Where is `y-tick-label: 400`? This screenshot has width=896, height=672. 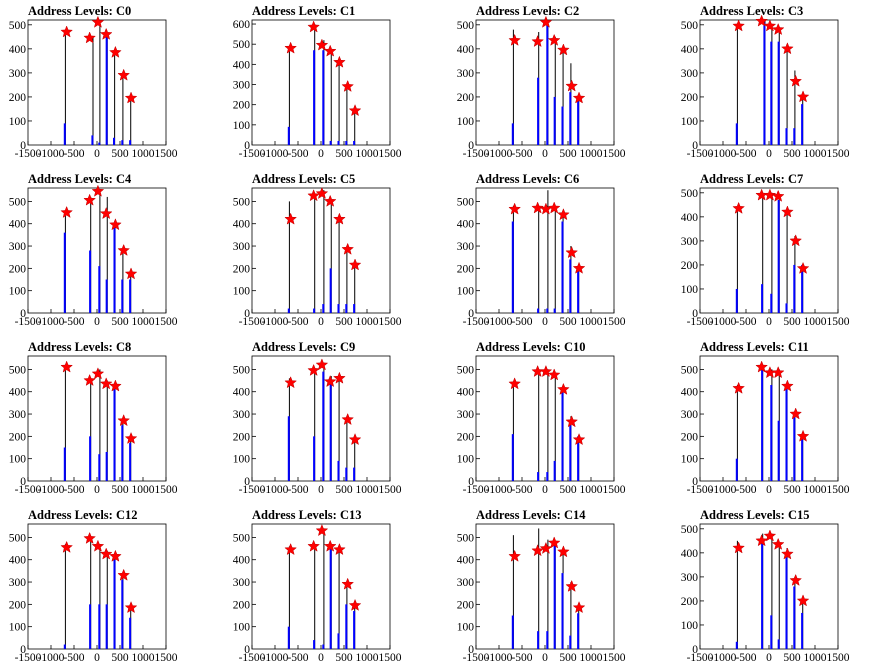 y-tick-label: 400 is located at coordinates (690, 393).